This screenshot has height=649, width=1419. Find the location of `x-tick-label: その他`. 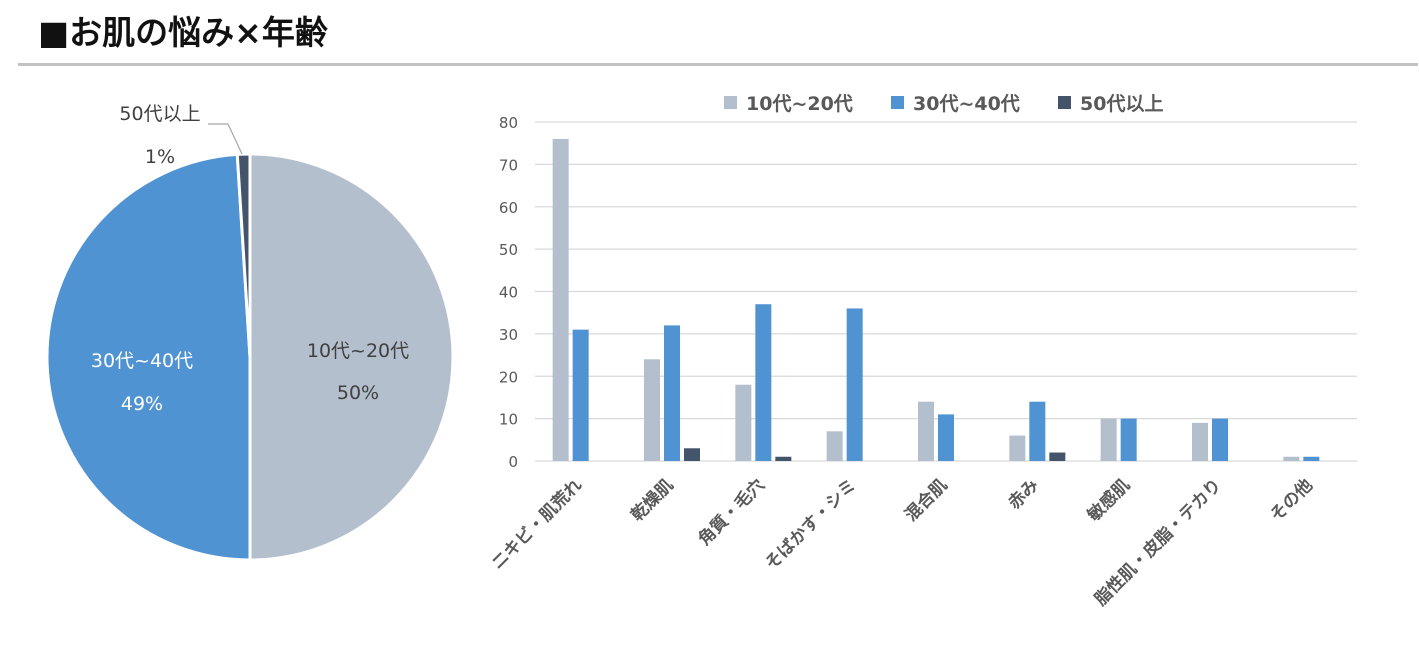

x-tick-label: その他 is located at coordinates (1291, 500).